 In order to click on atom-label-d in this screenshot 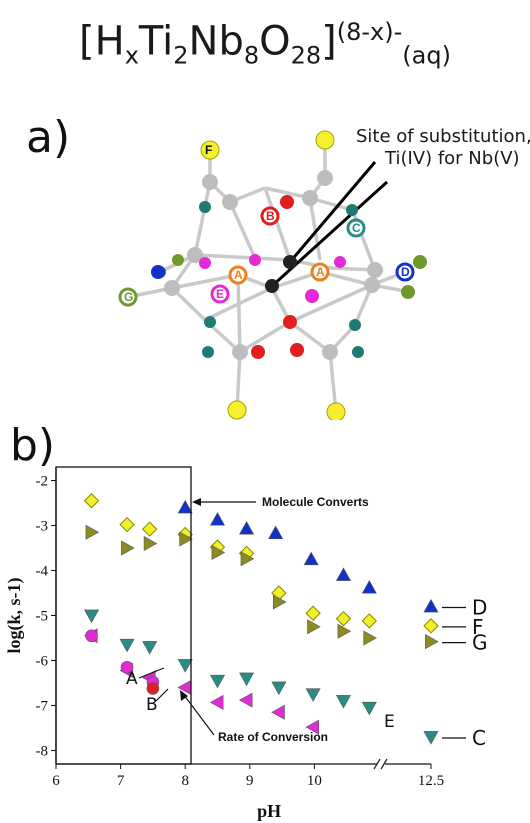, I will do `click(405, 272)`.